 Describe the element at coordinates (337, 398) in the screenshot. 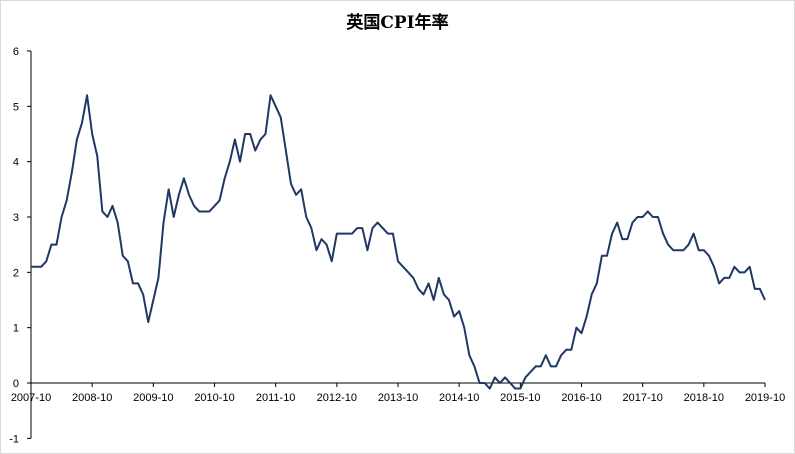

I see `x-tick-label: 2012-10` at that location.